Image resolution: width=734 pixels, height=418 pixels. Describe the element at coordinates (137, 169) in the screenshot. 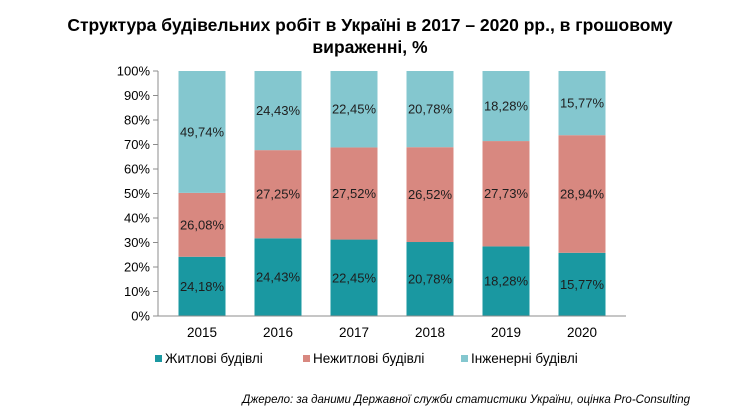

I see `y-tick-label: 60%` at that location.